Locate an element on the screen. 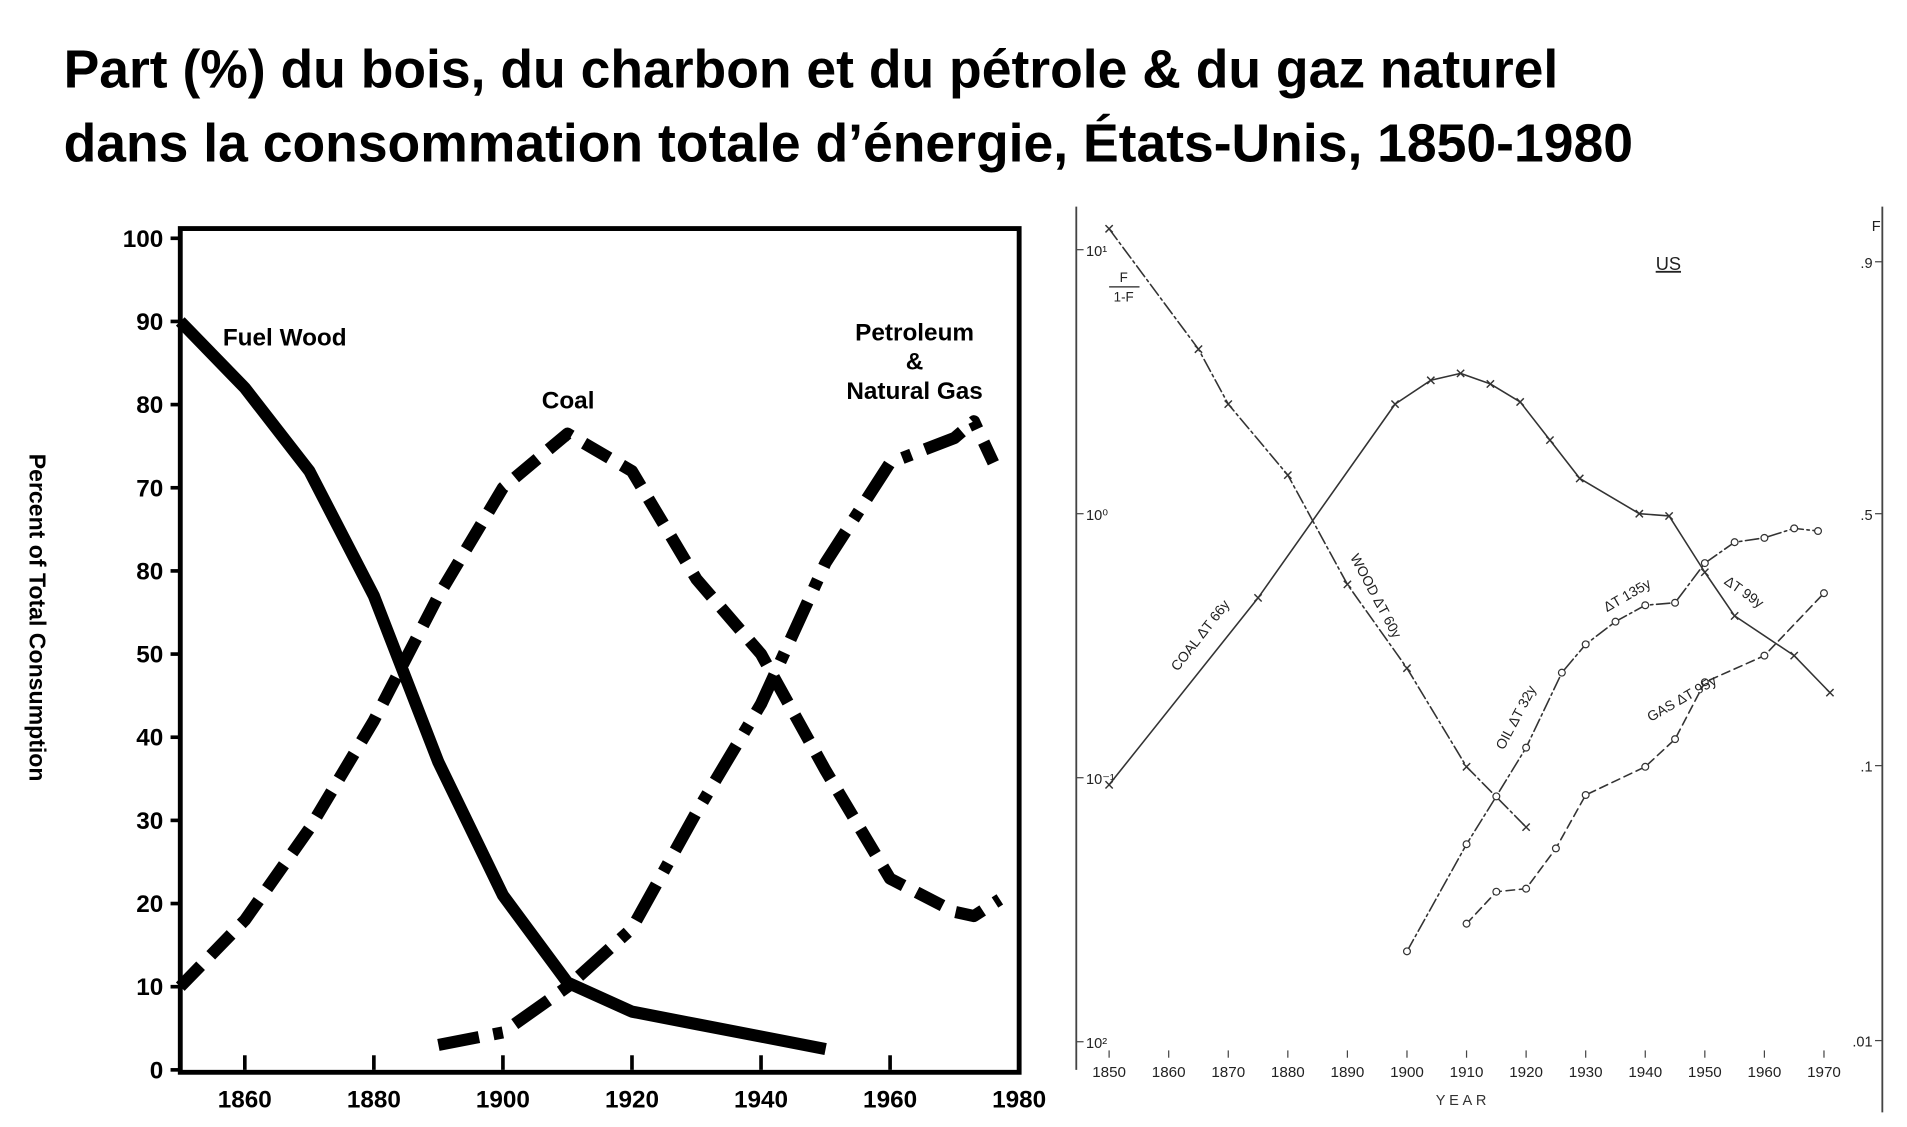 This screenshot has width=1907, height=1127. series-label-text: Petroleum & Natural Gas is located at coordinates (914, 362).